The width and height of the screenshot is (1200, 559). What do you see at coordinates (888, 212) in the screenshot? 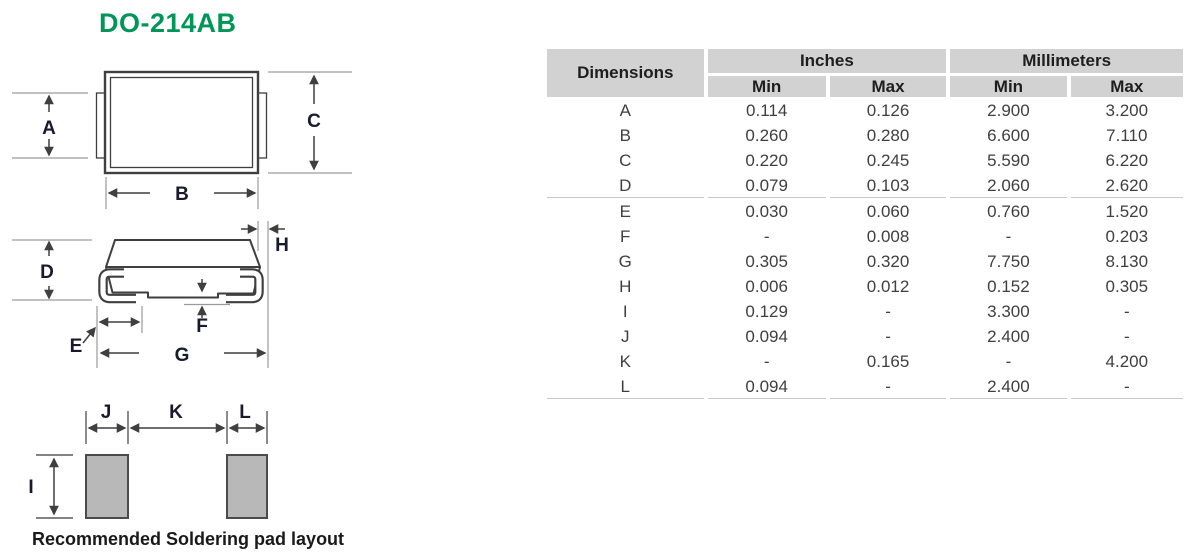
I see `dimension-value-cell: 0.060` at bounding box center [888, 212].